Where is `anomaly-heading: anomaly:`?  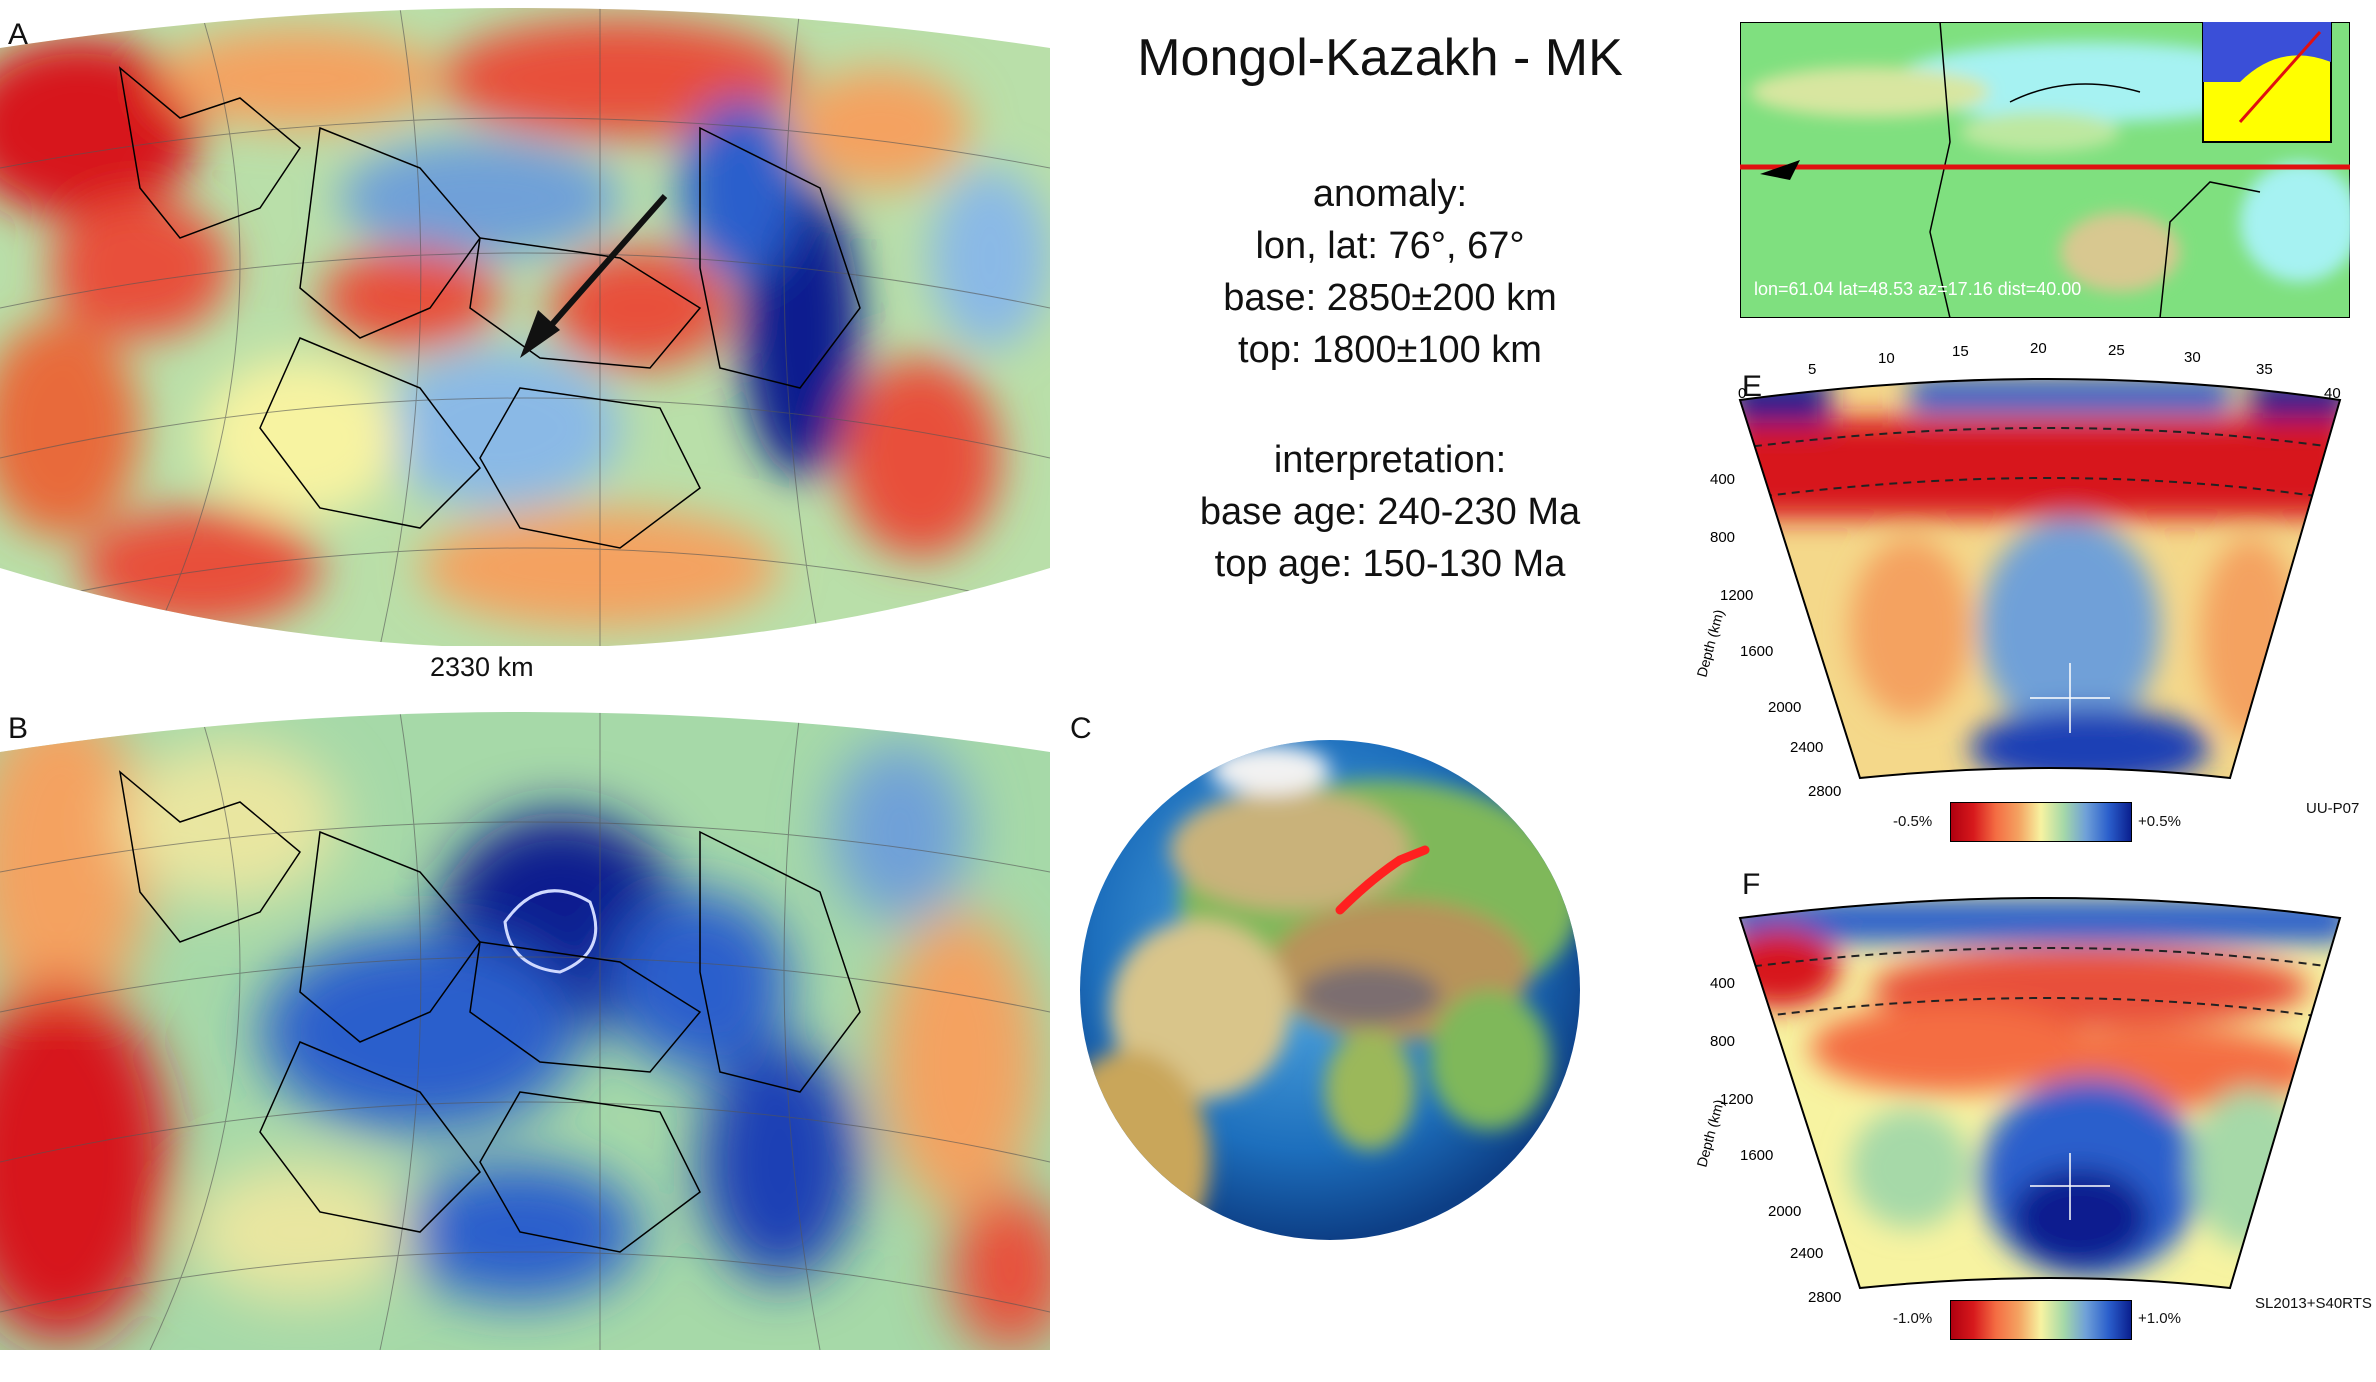
anomaly-heading: anomaly: is located at coordinates (1390, 194).